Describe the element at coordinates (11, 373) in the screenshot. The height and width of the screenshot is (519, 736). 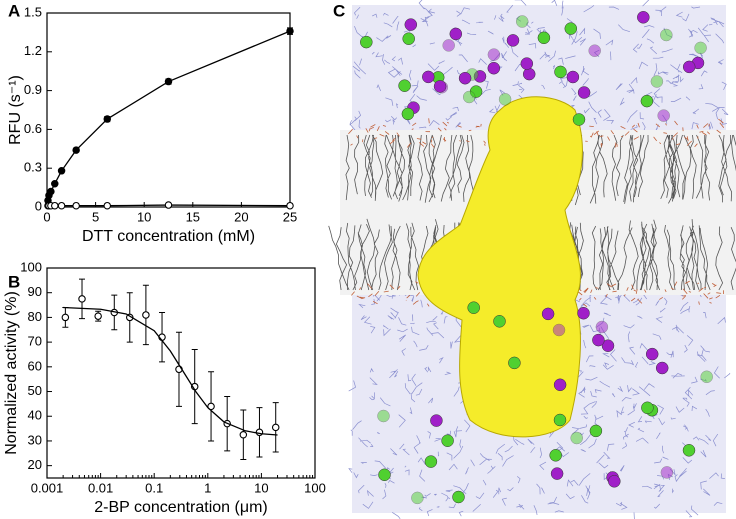
I see `y-axis-label: Normalized activity (%)` at that location.